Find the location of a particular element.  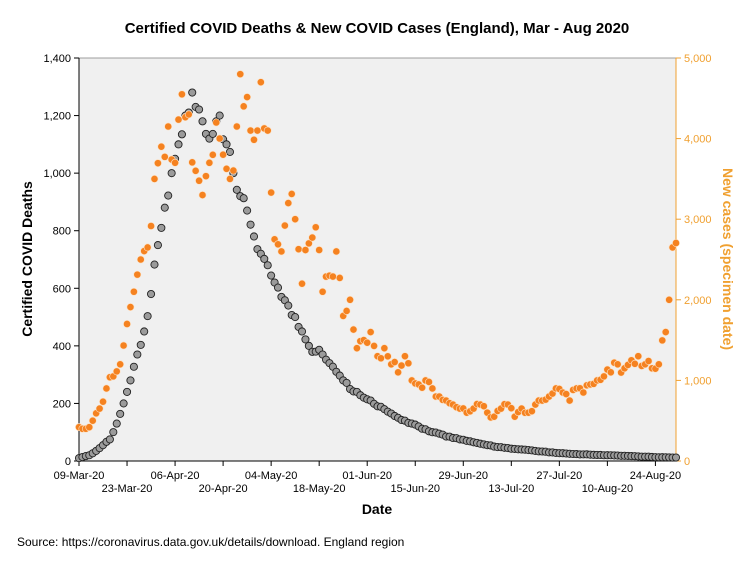

y-left-tick-label: 800 is located at coordinates (62, 232).